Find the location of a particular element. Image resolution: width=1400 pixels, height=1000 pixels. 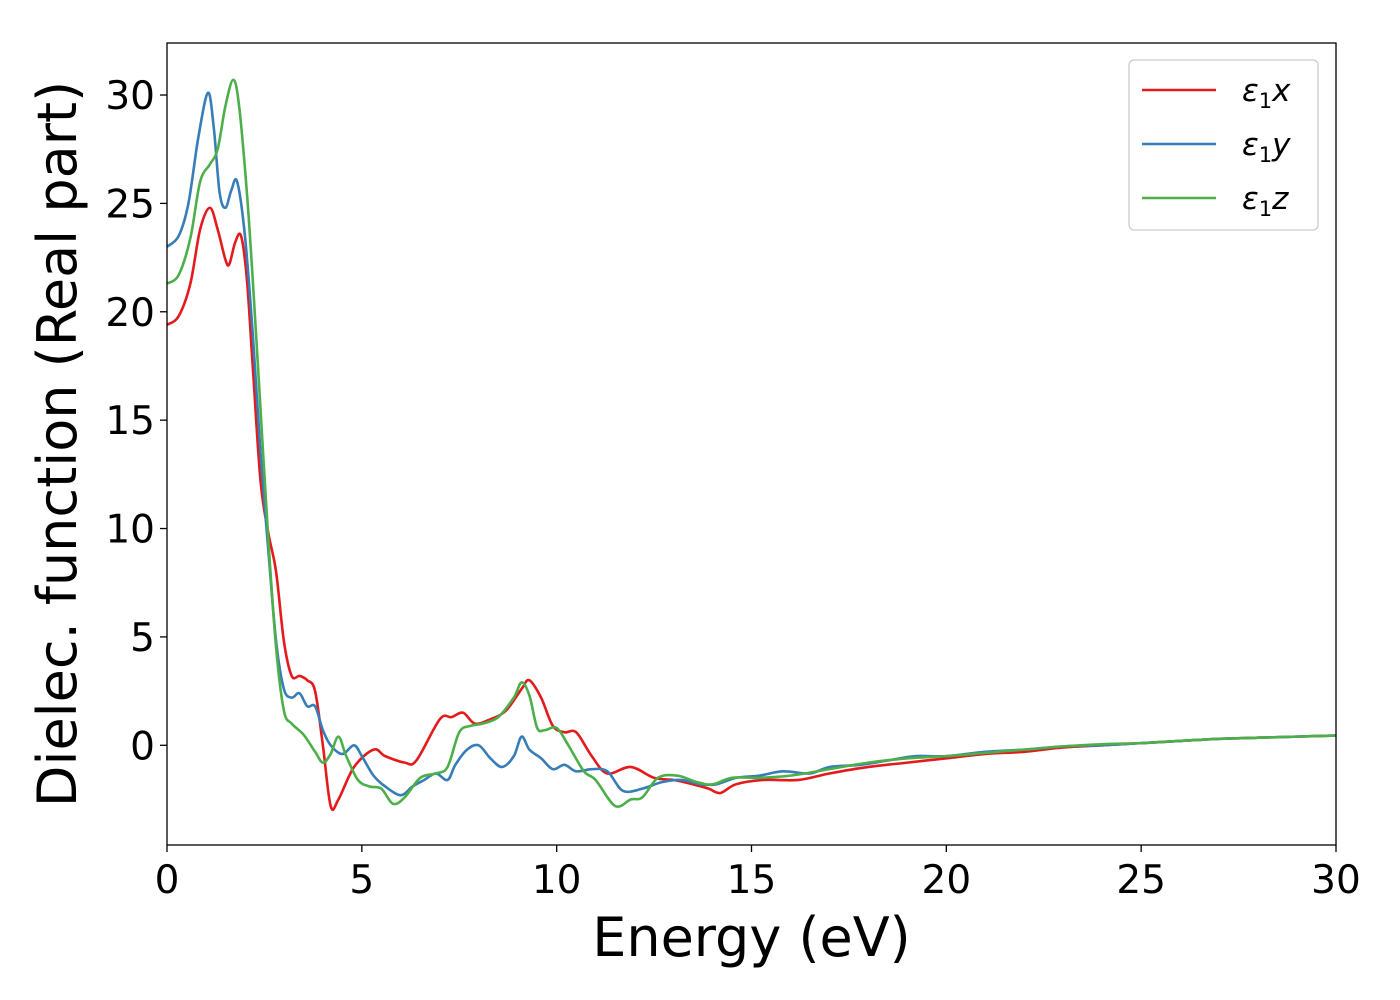

x-ticks: 0 5 10 15 20 25 30 is located at coordinates (758, 874).